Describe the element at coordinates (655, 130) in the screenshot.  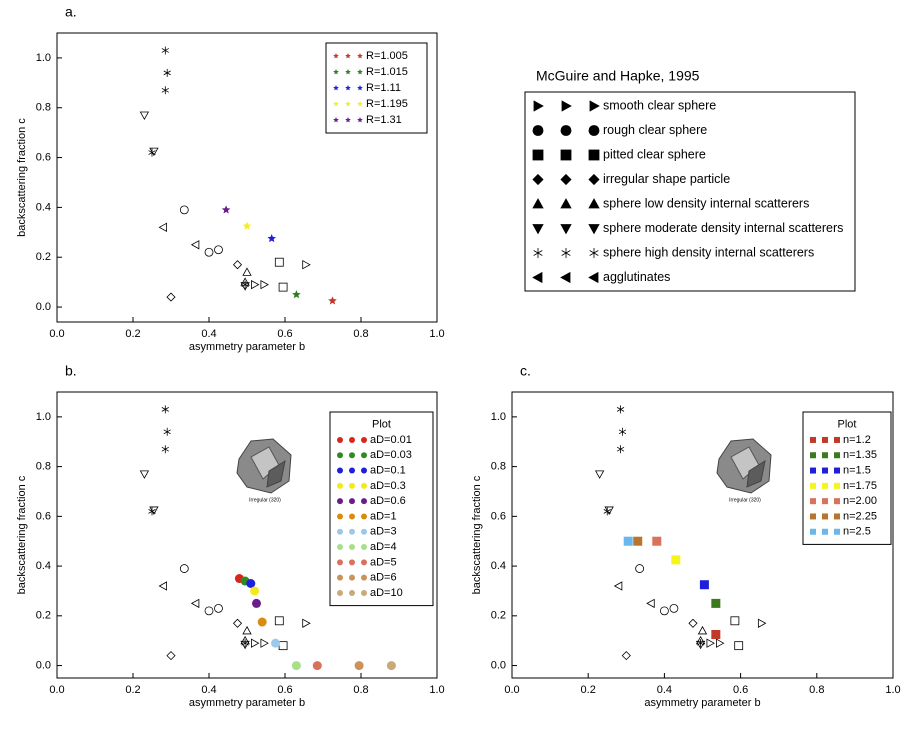
I see `reference-legend-label: rough clear sphere` at that location.